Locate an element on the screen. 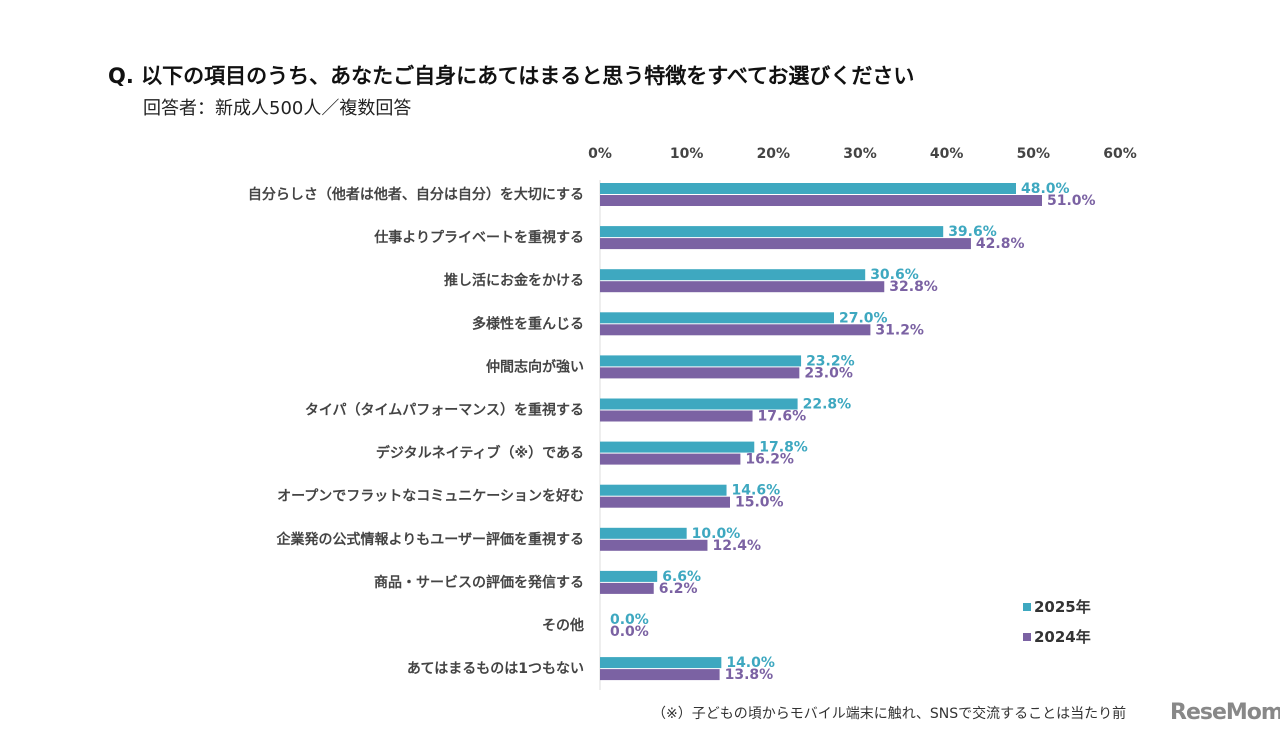  data-label: 10.0% is located at coordinates (716, 534).